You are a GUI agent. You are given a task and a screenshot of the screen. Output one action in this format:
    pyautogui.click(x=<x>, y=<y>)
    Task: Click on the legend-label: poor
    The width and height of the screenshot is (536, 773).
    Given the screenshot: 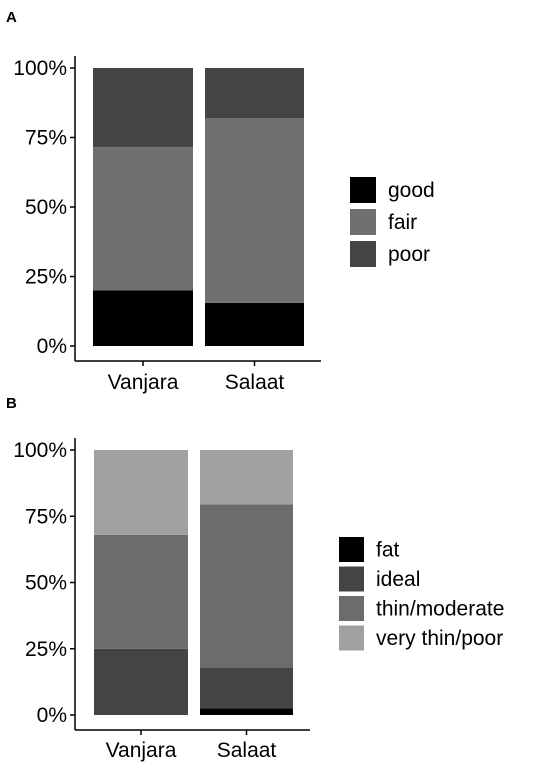 What is the action you would take?
    pyautogui.click(x=409, y=254)
    